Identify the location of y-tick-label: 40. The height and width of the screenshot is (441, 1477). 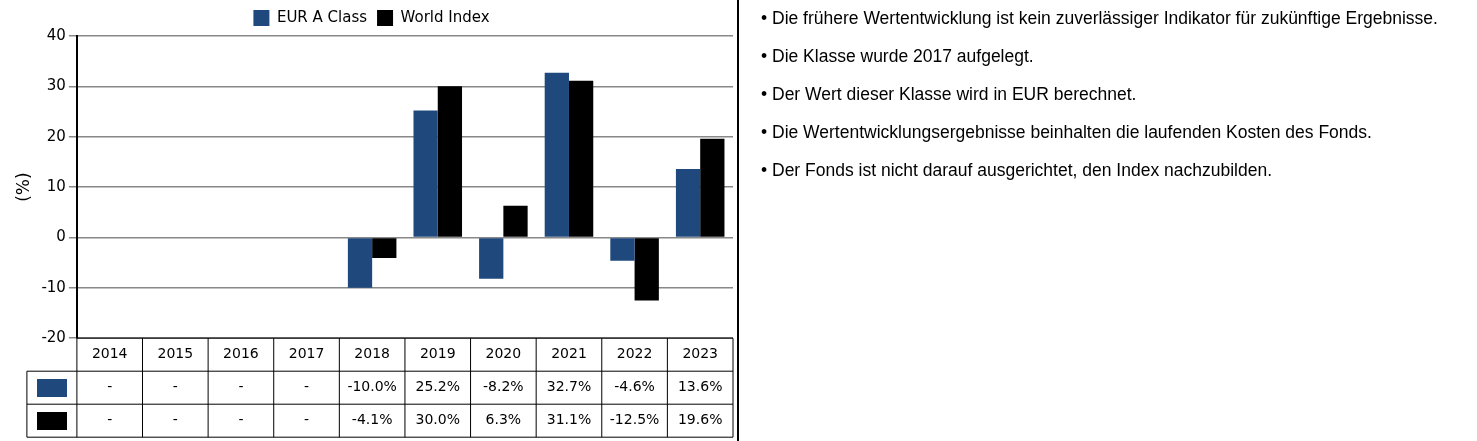
(56, 34).